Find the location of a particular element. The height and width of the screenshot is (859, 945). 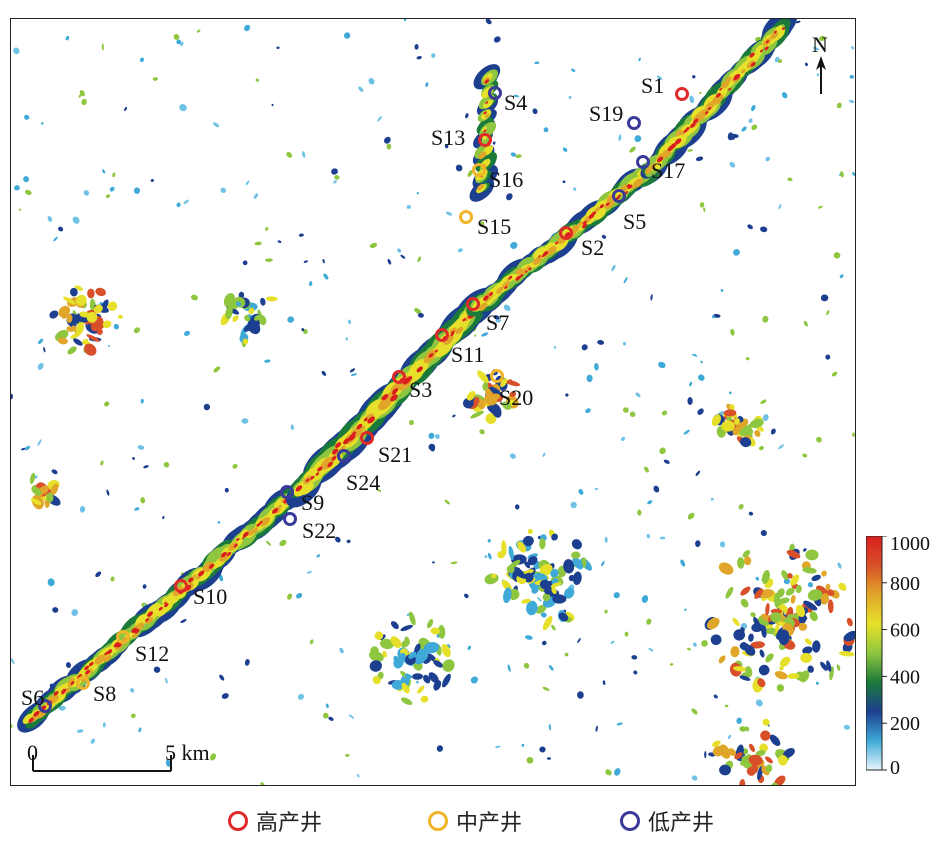

north-arrow-icon is located at coordinates (821, 63).